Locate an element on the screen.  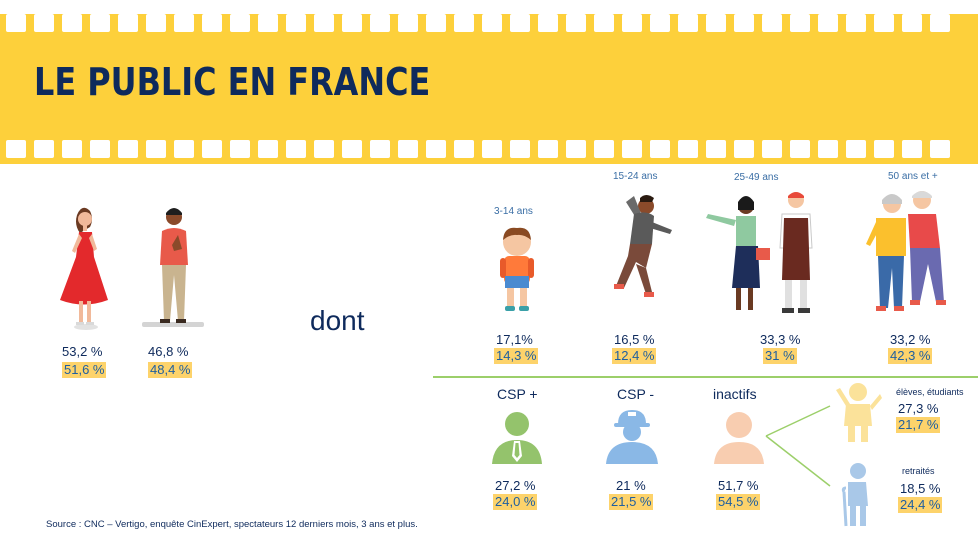
retirees-sub: 24,4 % is located at coordinates (920, 505).